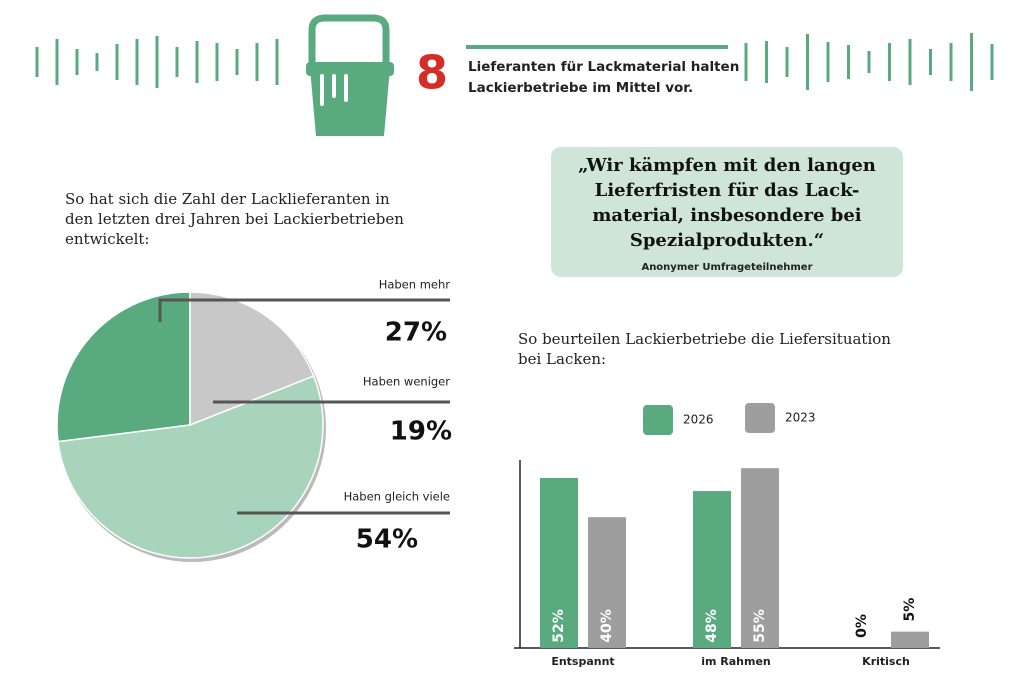 The image size is (1024, 687). I want to click on value-label: 5%, so click(910, 610).